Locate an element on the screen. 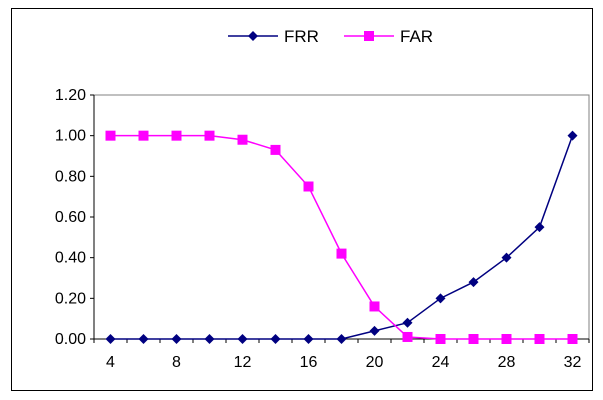 This screenshot has width=603, height=400. x-tick-label: 16 is located at coordinates (309, 362).